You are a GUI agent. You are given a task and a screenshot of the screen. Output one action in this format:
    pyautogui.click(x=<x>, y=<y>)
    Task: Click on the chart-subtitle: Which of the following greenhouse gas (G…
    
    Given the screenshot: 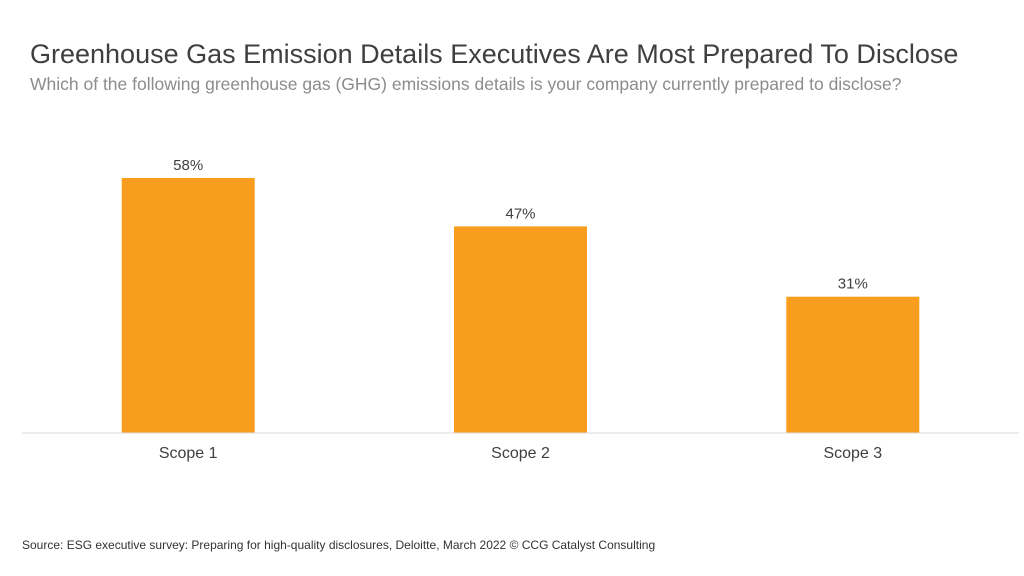 What is the action you would take?
    pyautogui.click(x=466, y=84)
    